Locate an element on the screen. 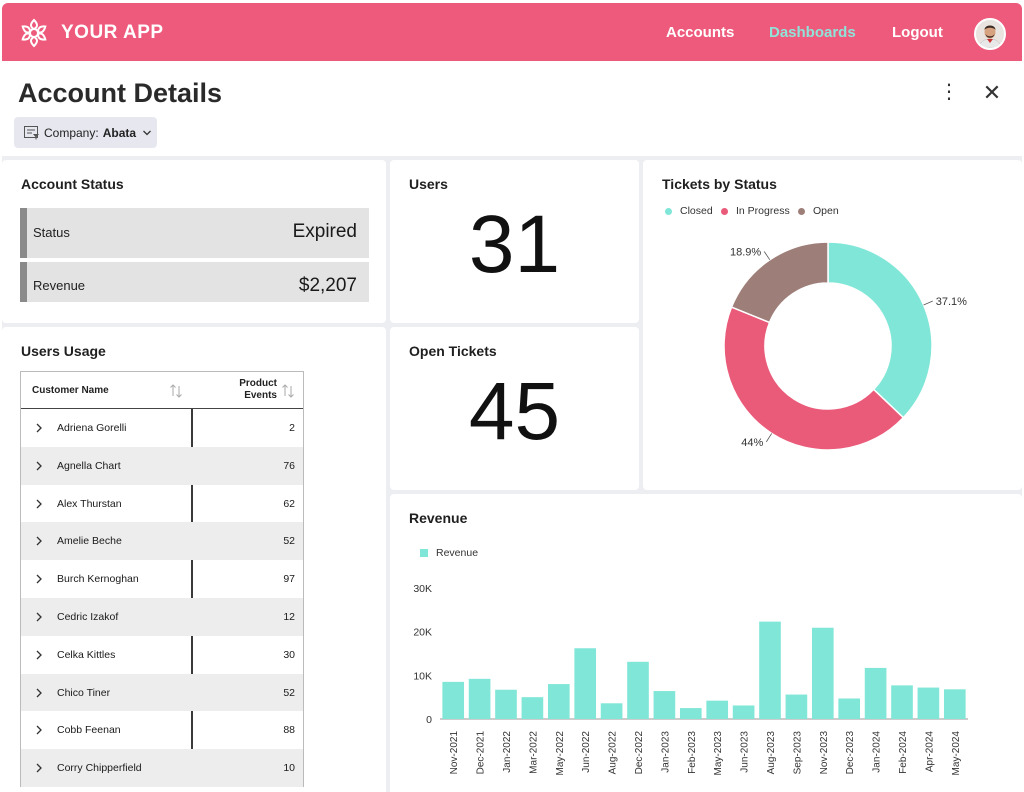  table-row: Amelie Beche 52 is located at coordinates (162, 541).